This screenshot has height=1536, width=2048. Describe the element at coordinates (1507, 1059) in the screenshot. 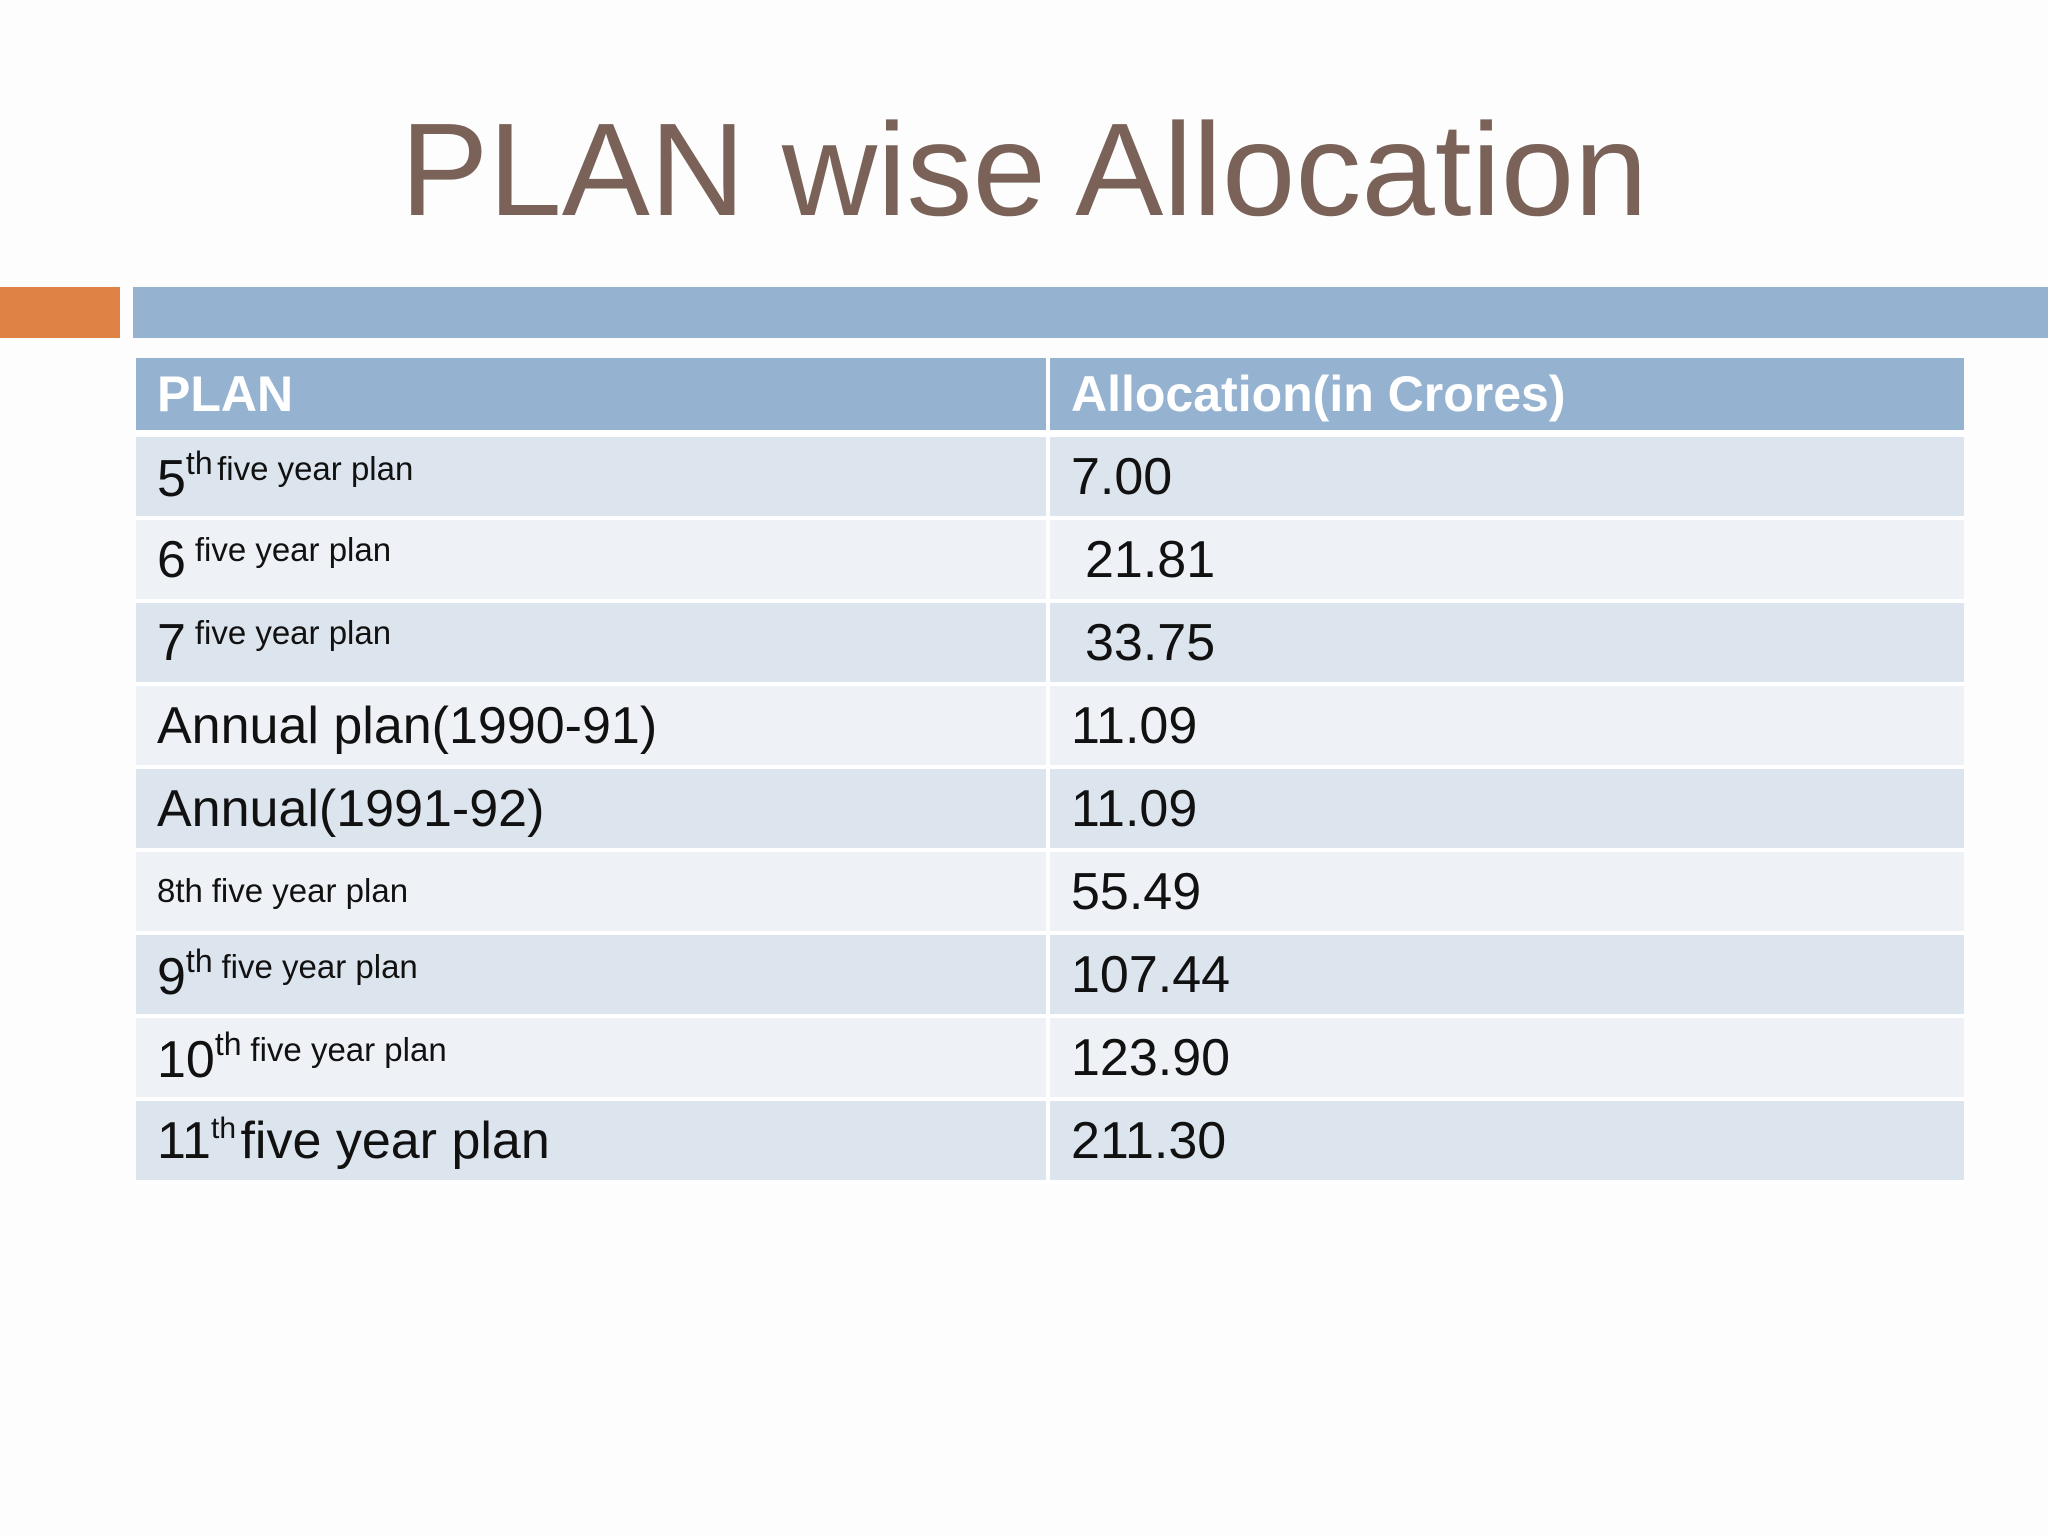

I see `allocation-cell: 123.90` at that location.